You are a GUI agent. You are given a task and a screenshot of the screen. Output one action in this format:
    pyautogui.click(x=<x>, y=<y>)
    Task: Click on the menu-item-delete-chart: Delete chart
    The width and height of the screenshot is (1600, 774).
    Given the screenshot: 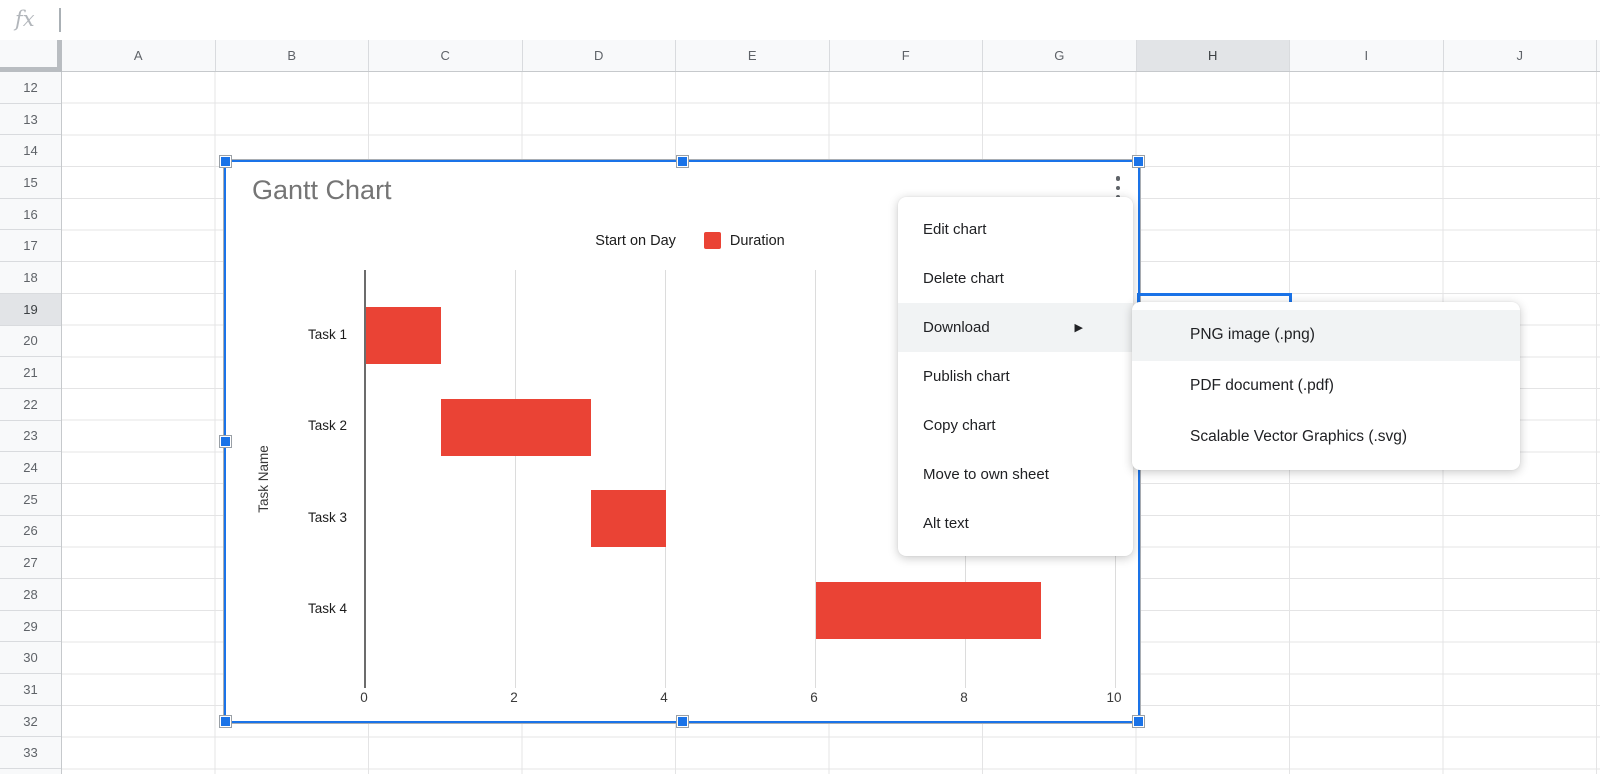 What is the action you would take?
    pyautogui.click(x=963, y=278)
    